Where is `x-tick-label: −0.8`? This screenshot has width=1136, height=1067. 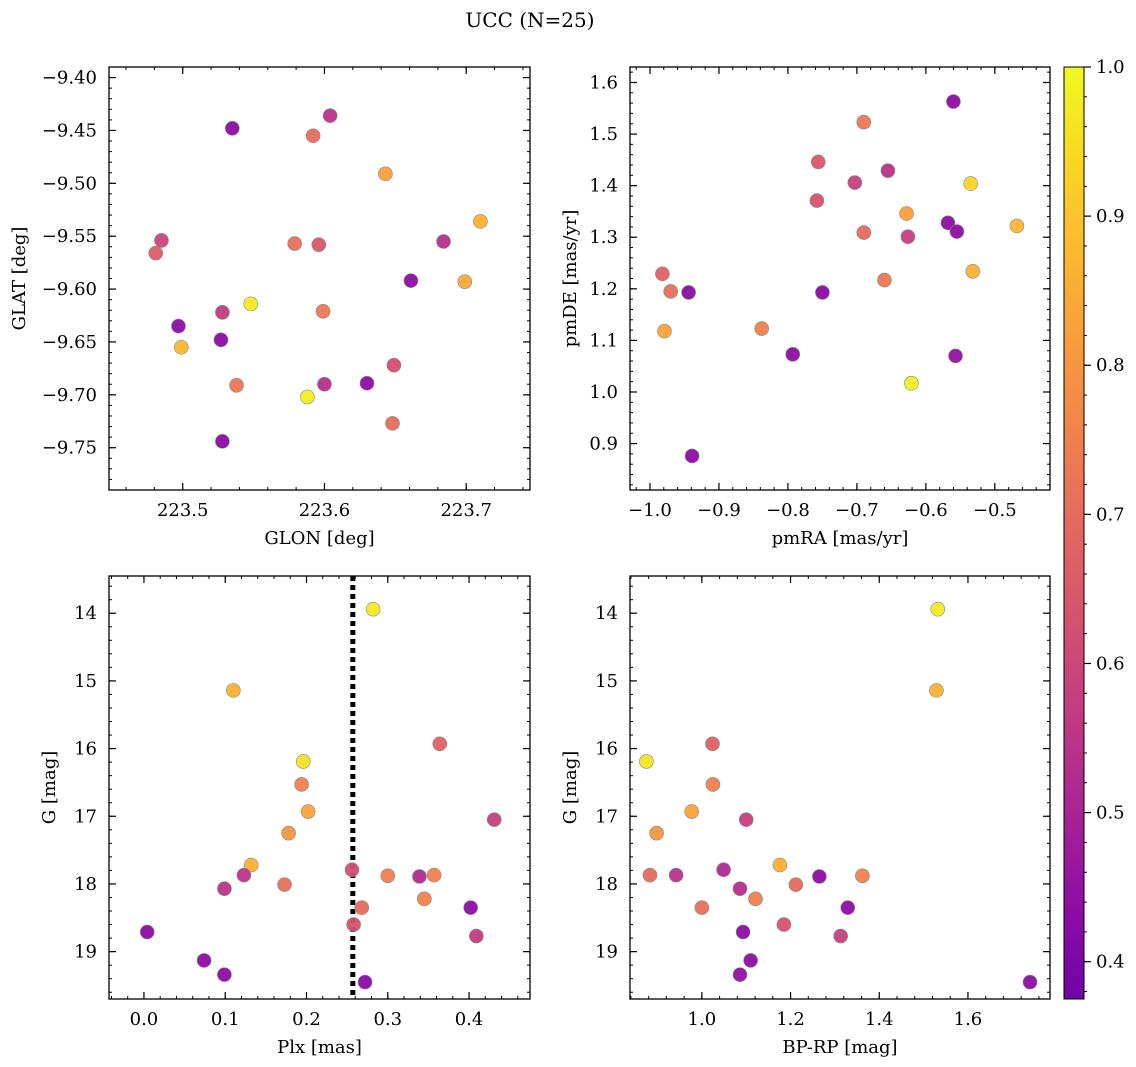
x-tick-label: −0.8 is located at coordinates (788, 510).